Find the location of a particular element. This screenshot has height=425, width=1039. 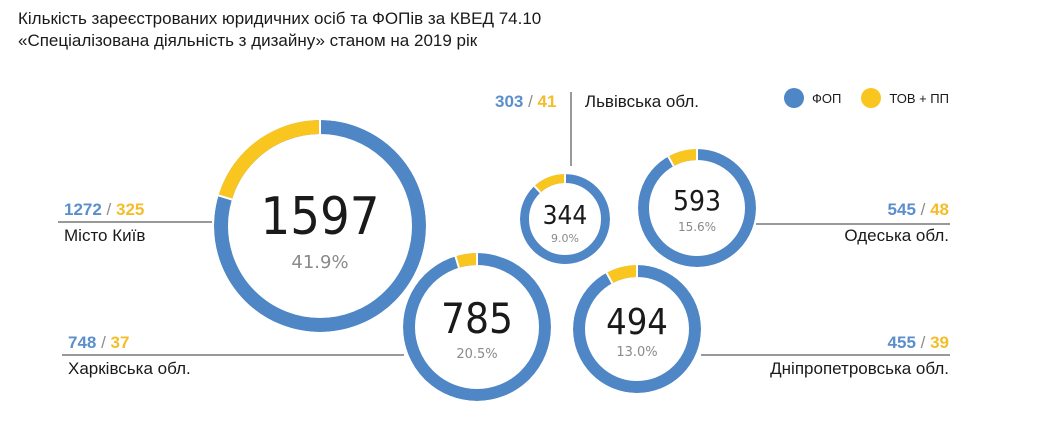

region-label-lviv: 303 / 41 Львівська обл. is located at coordinates (597, 101).